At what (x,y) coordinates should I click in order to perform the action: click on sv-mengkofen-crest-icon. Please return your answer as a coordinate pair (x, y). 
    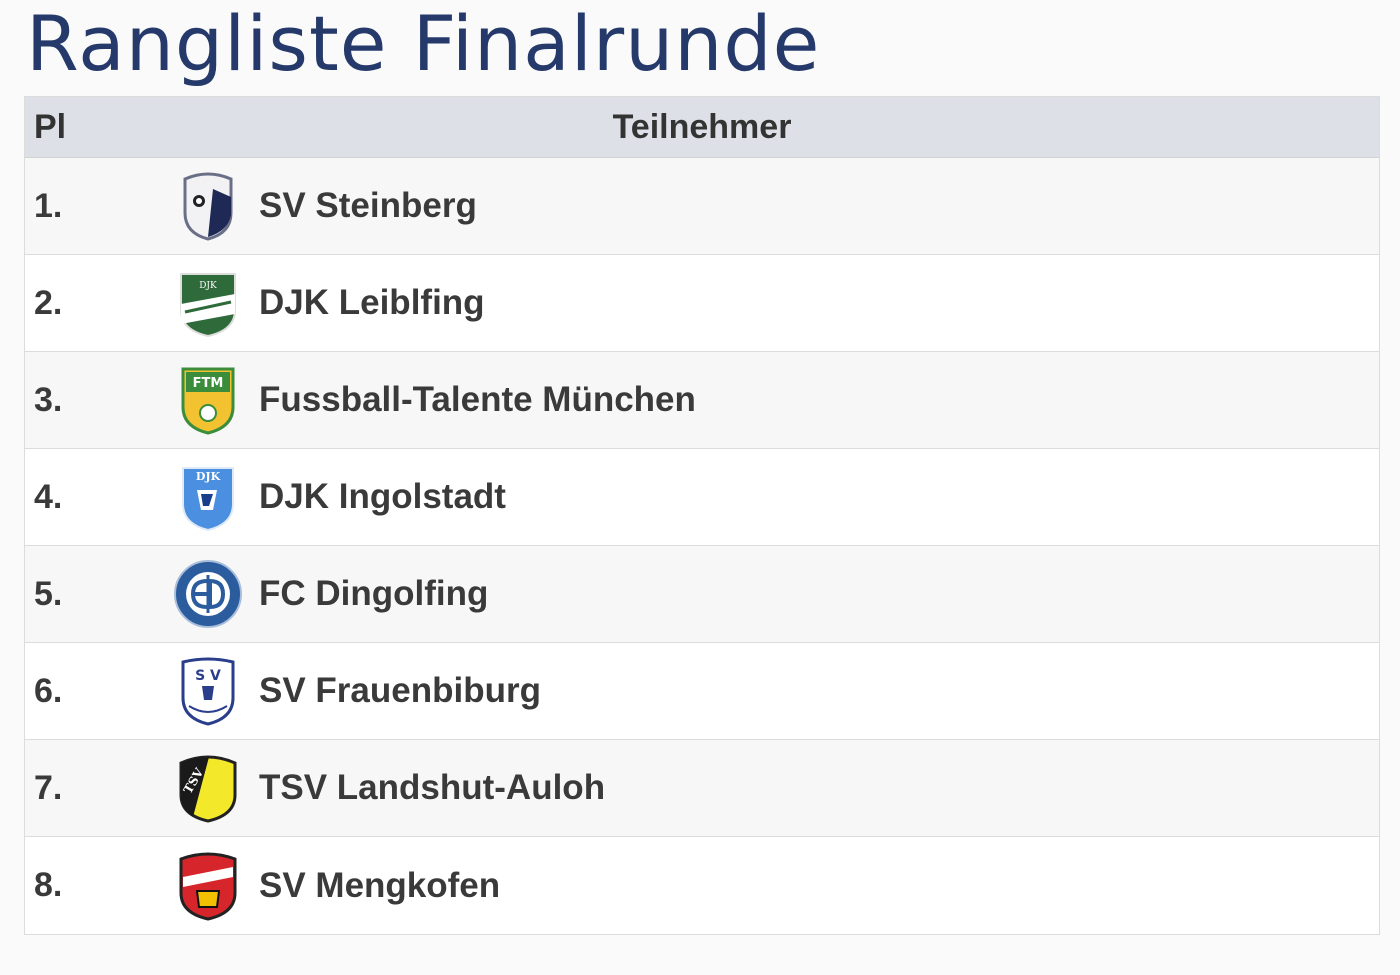
    Looking at the image, I should click on (208, 886).